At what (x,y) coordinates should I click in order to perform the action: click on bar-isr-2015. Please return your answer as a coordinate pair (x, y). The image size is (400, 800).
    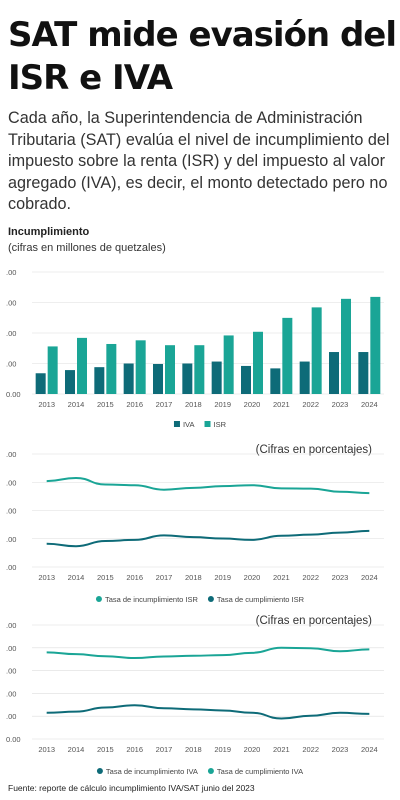
    Looking at the image, I should click on (111, 368).